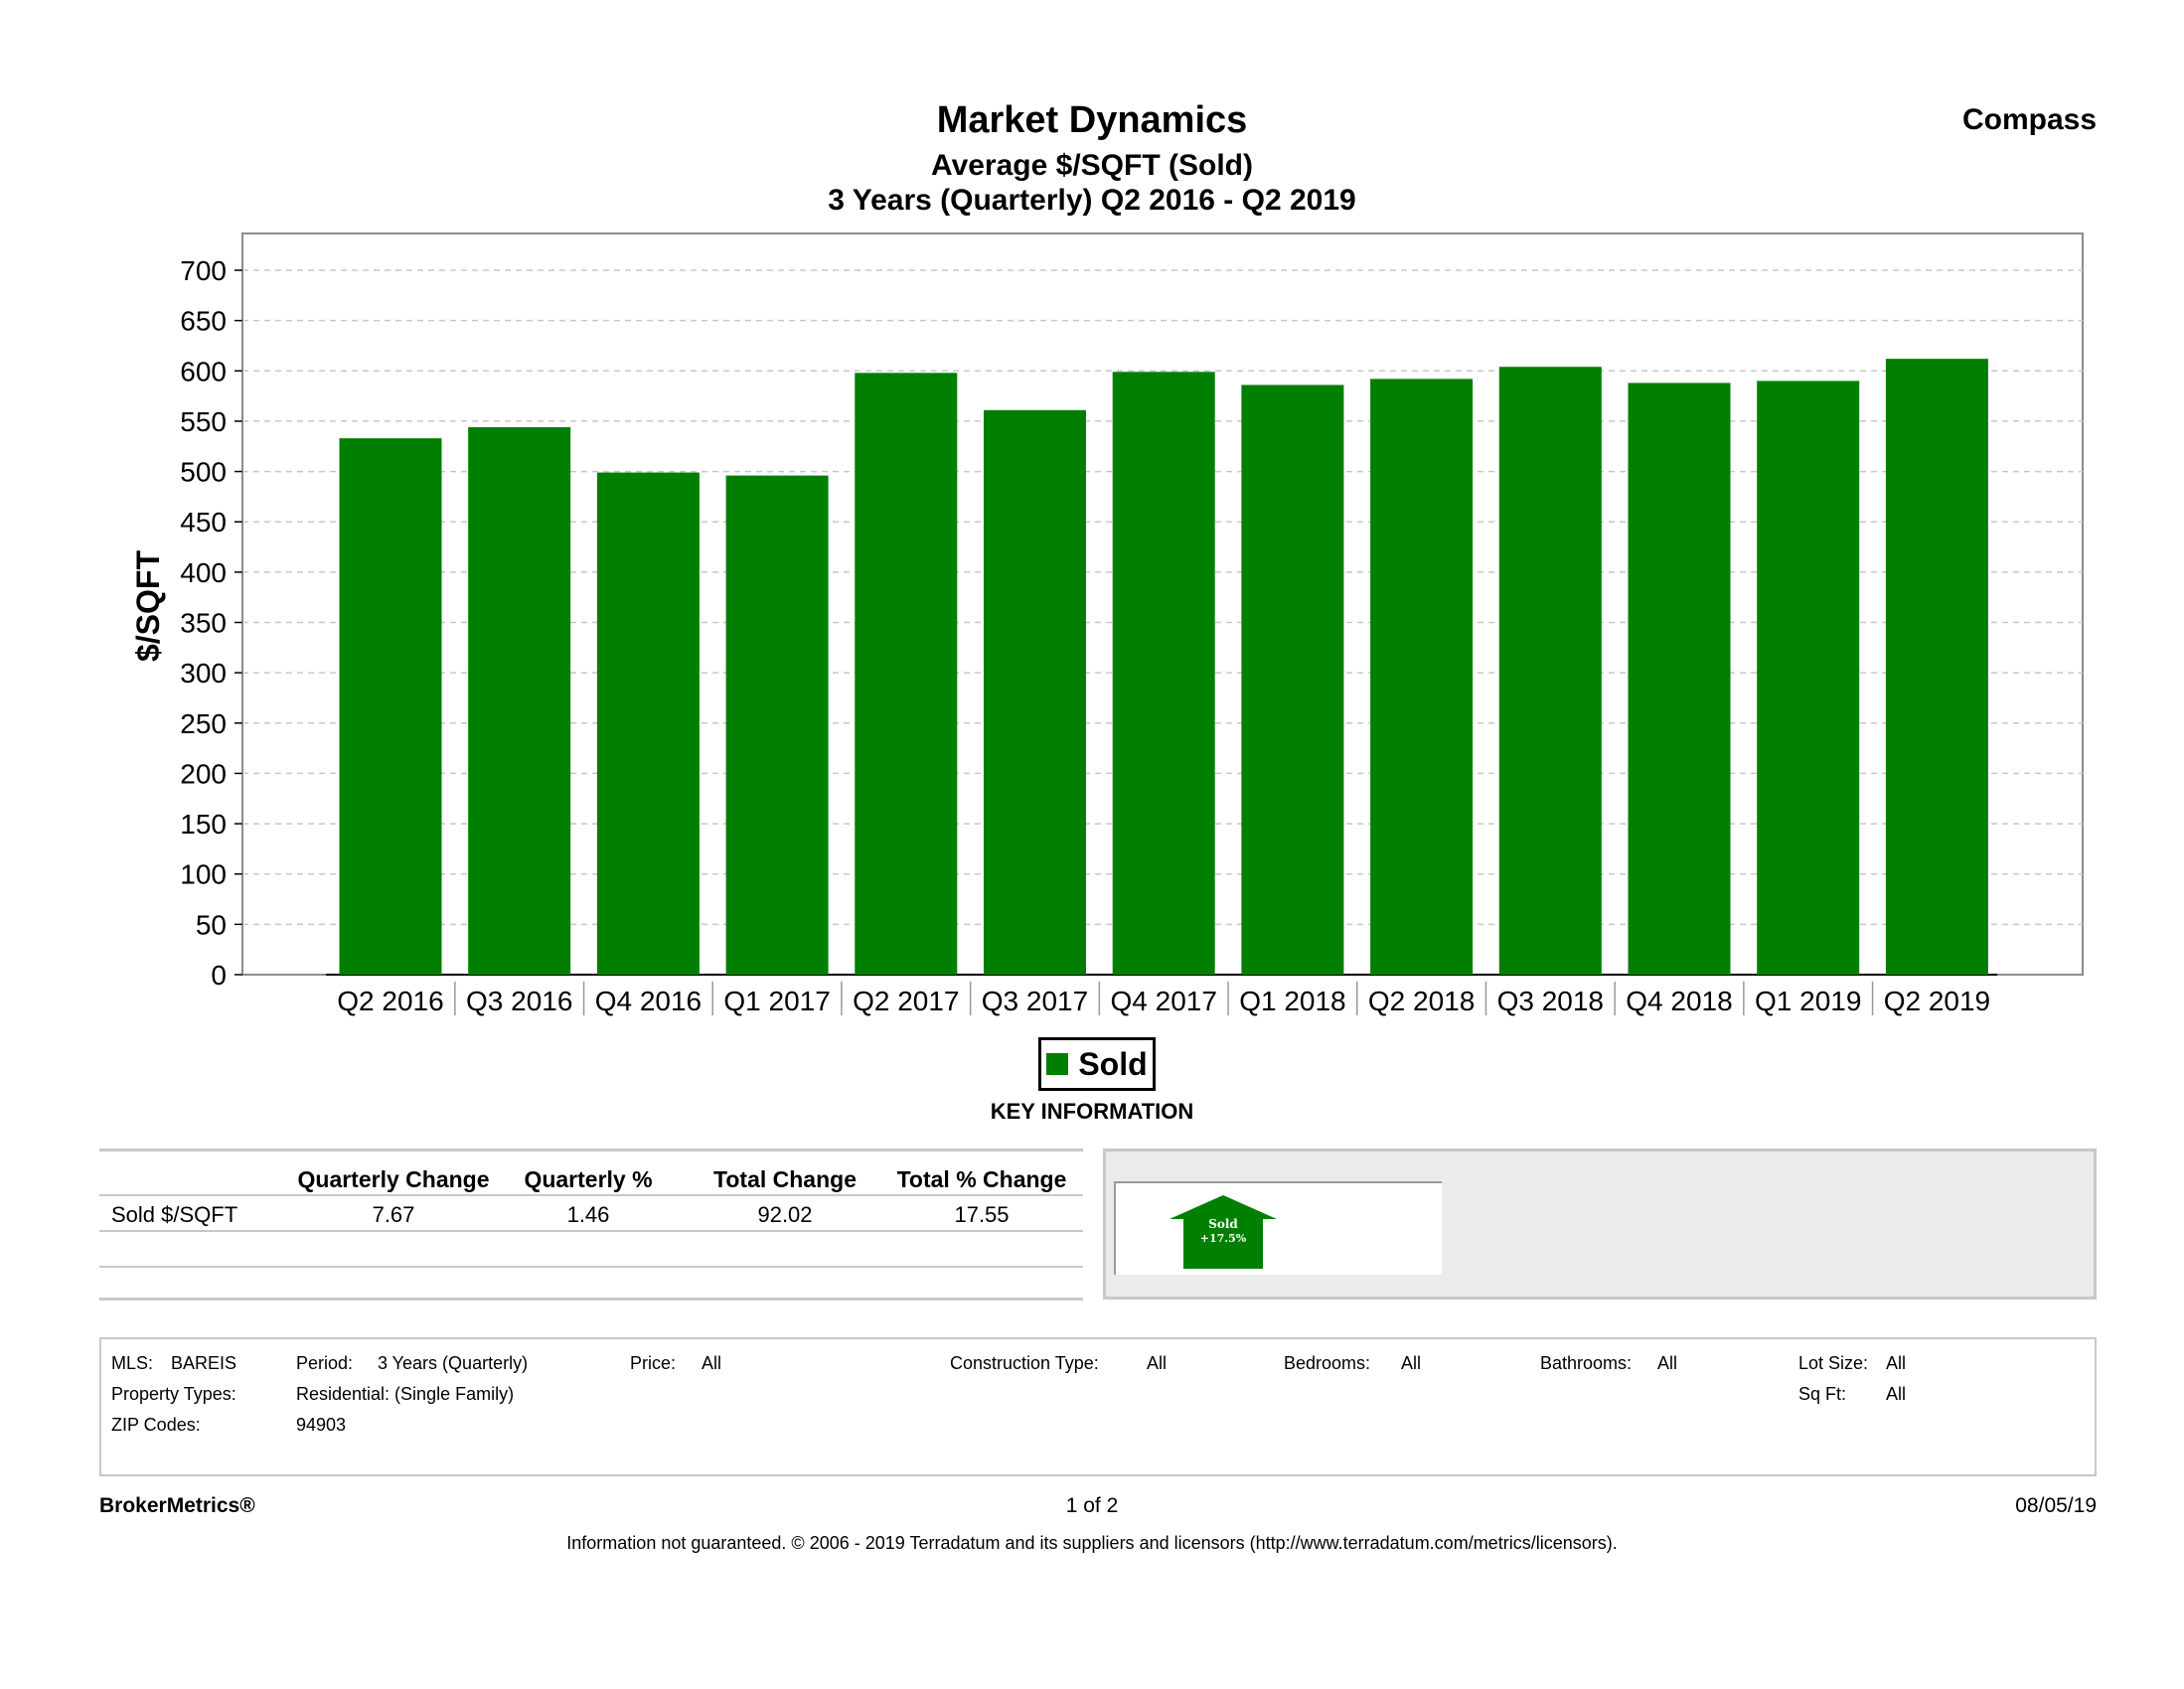  Describe the element at coordinates (1422, 677) in the screenshot. I see `bar-q2-2018` at that location.